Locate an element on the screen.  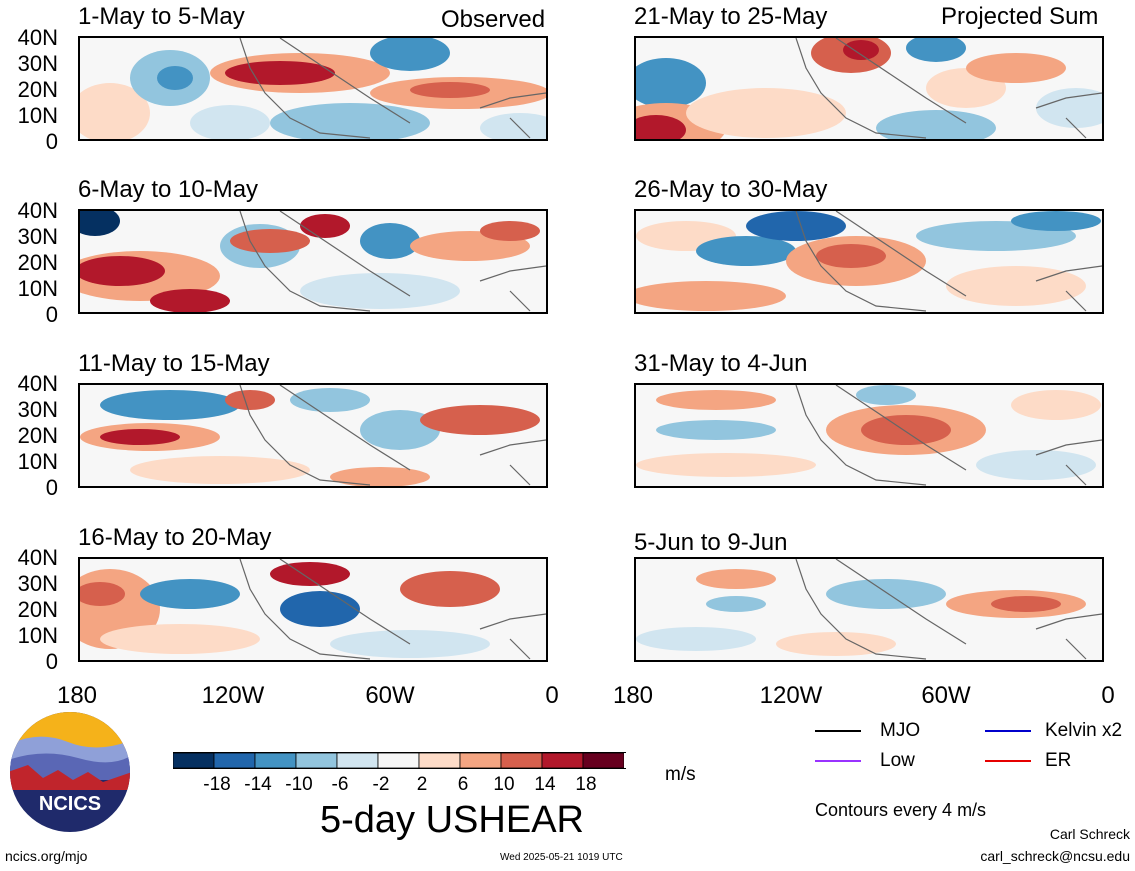
ncics-logo: NCICS is located at coordinates (70, 772).